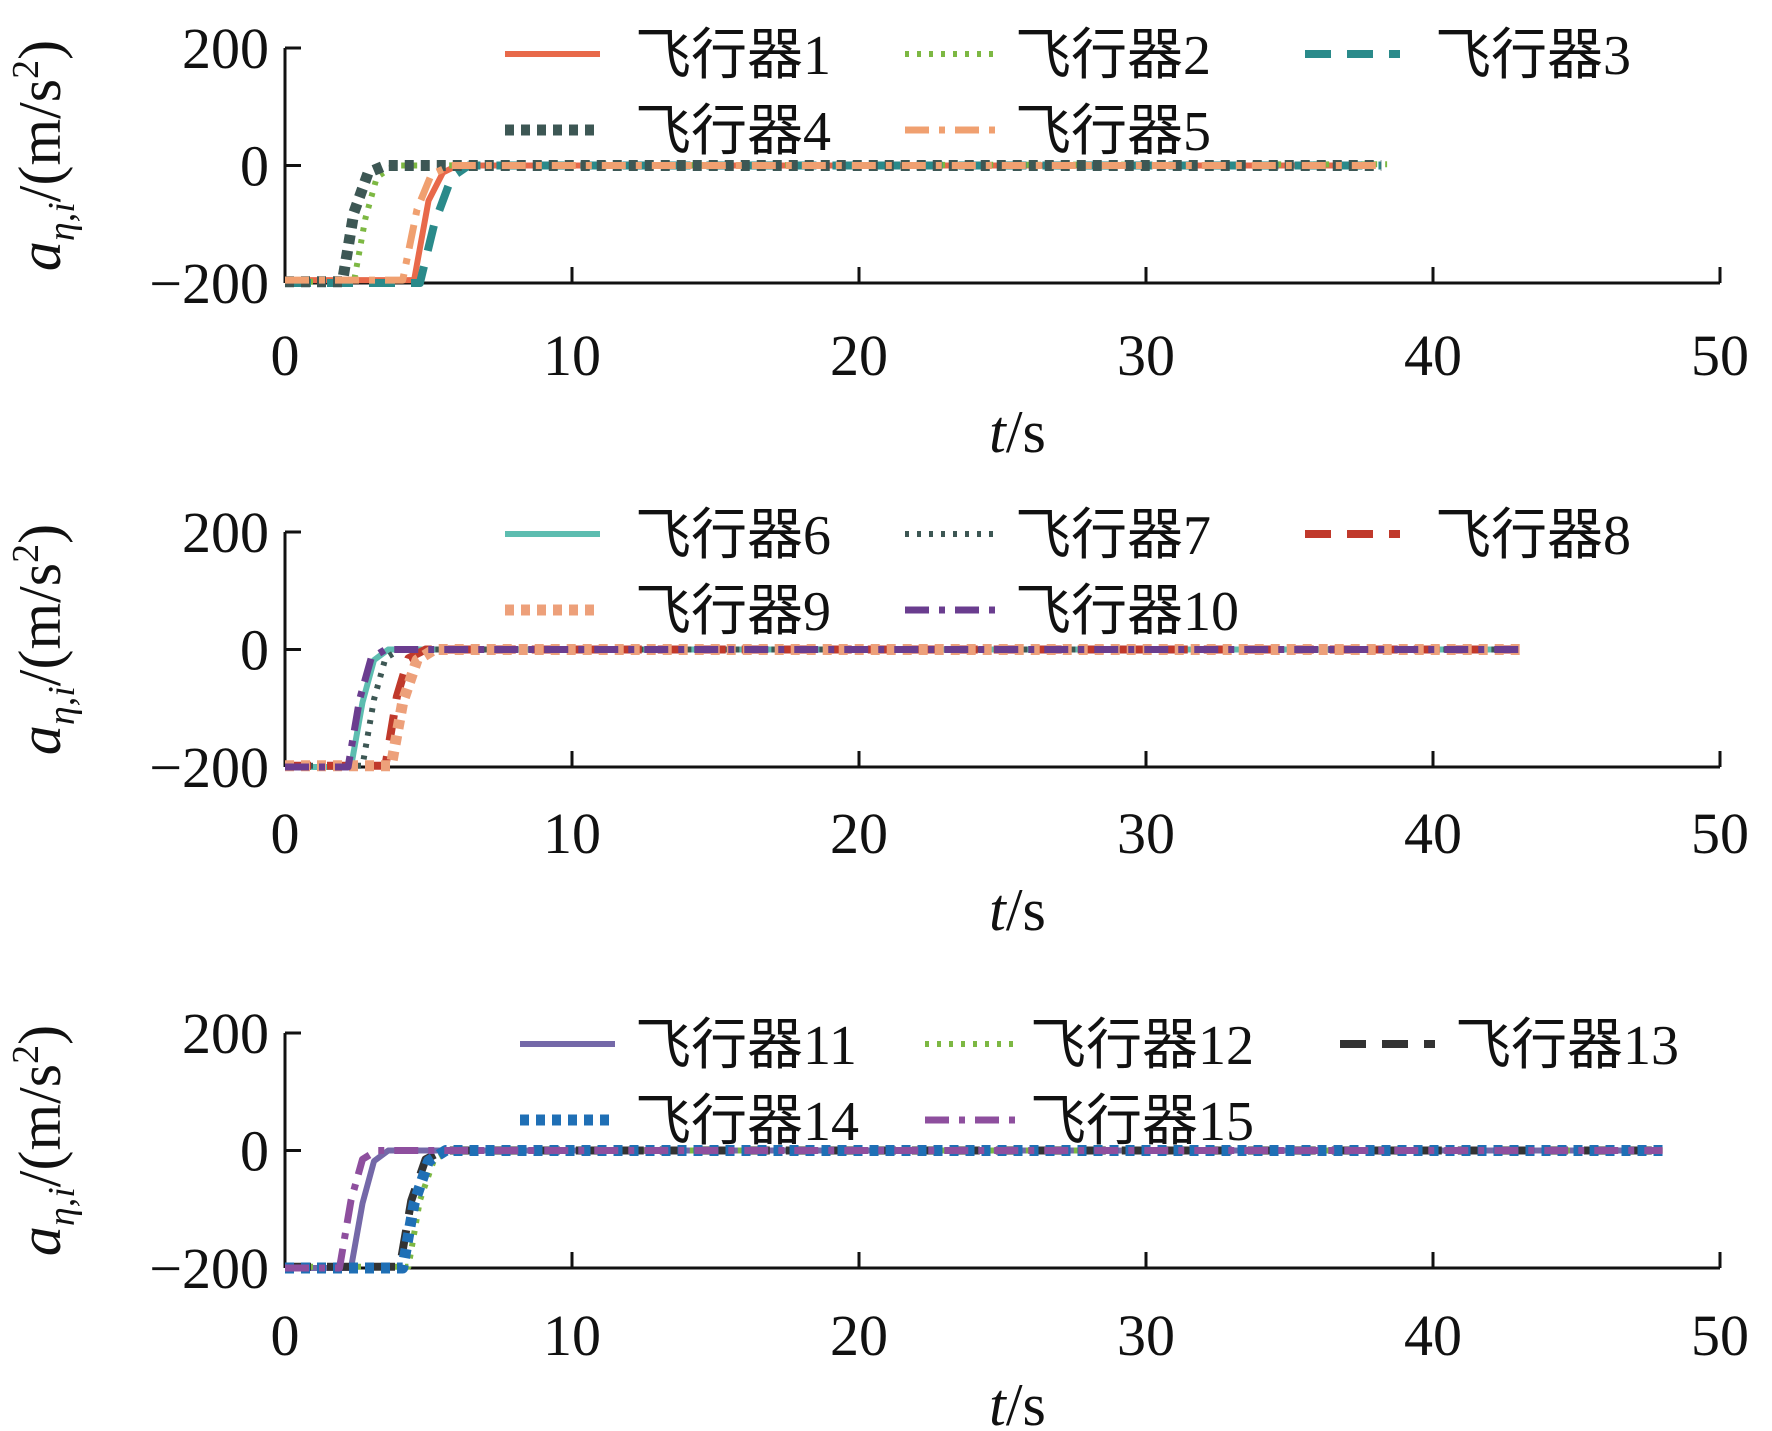 The height and width of the screenshot is (1431, 1772). Describe the element at coordinates (1127, 612) in the screenshot. I see `legend-label-5: 飞行器10` at that location.